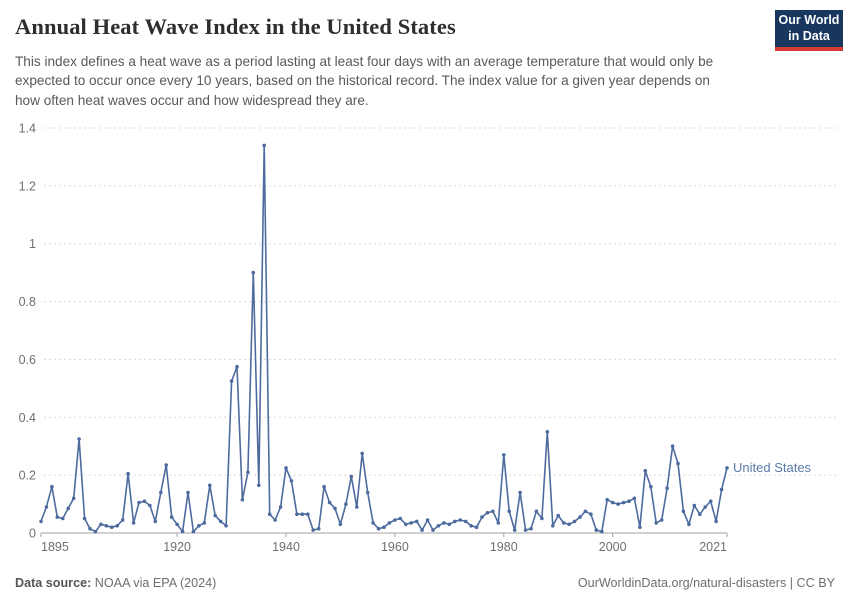 The height and width of the screenshot is (600, 850). I want to click on data-point-1914, so click(144, 501).